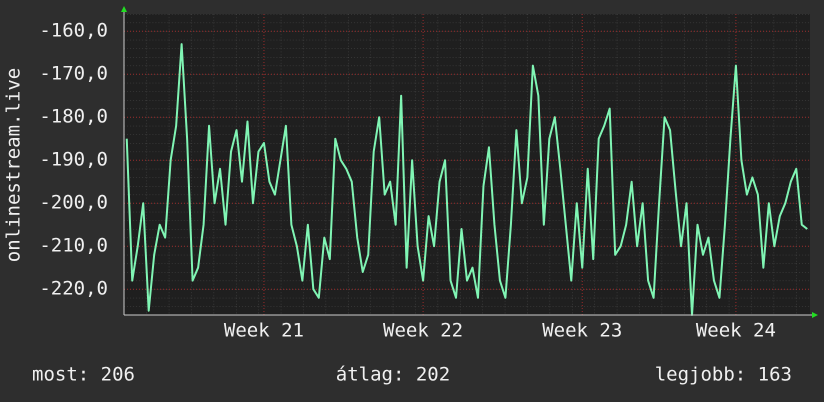  I want to click on x-arrow, so click(815, 315).